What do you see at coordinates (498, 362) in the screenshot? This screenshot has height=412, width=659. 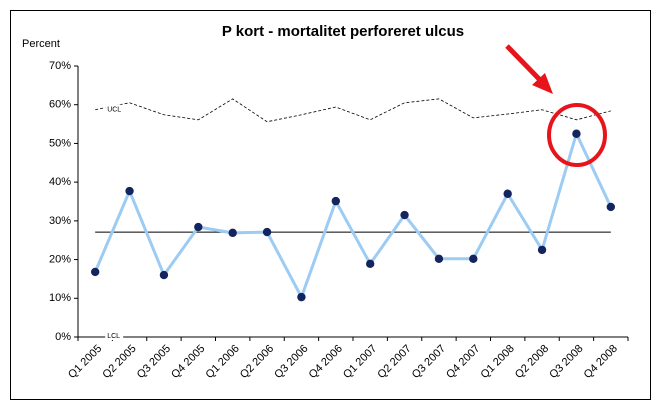 I see `x-tick-label: Q1 2008` at bounding box center [498, 362].